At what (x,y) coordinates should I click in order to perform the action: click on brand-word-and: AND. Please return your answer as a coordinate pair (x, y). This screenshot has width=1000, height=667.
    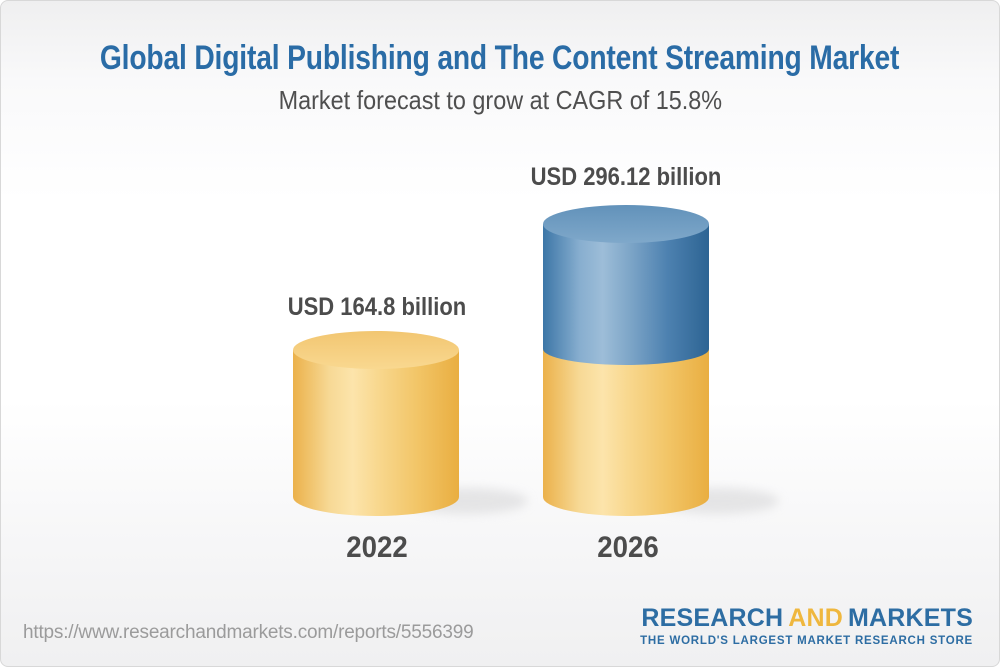
    Looking at the image, I should click on (815, 618).